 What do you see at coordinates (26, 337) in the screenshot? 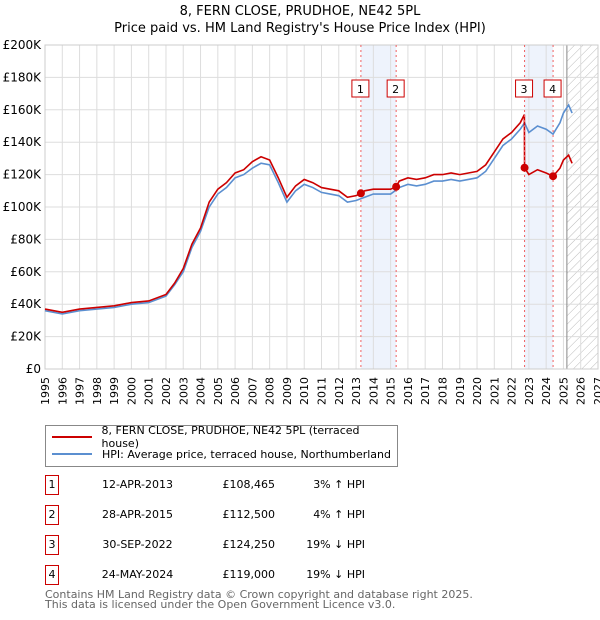
I see `y-tick-label: £20K` at bounding box center [26, 337].